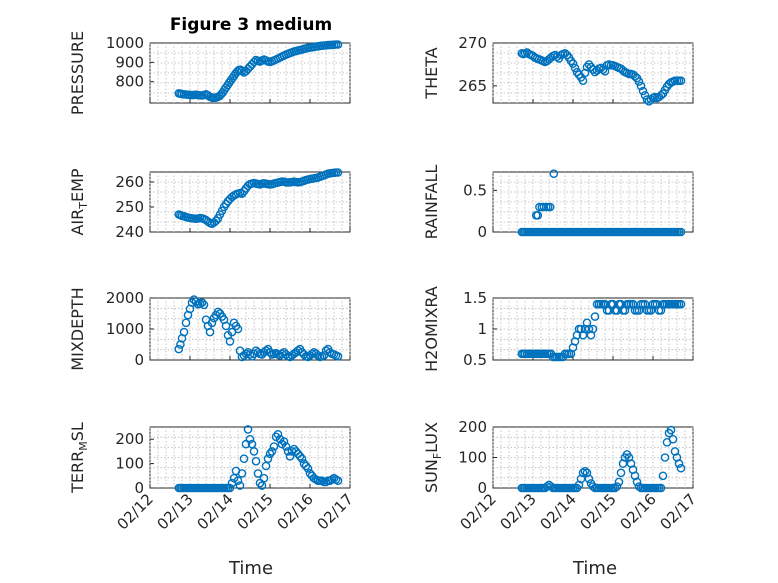 The width and height of the screenshot is (778, 583). Describe the element at coordinates (251, 25) in the screenshot. I see `figure-title: Figure 3 medium` at that location.